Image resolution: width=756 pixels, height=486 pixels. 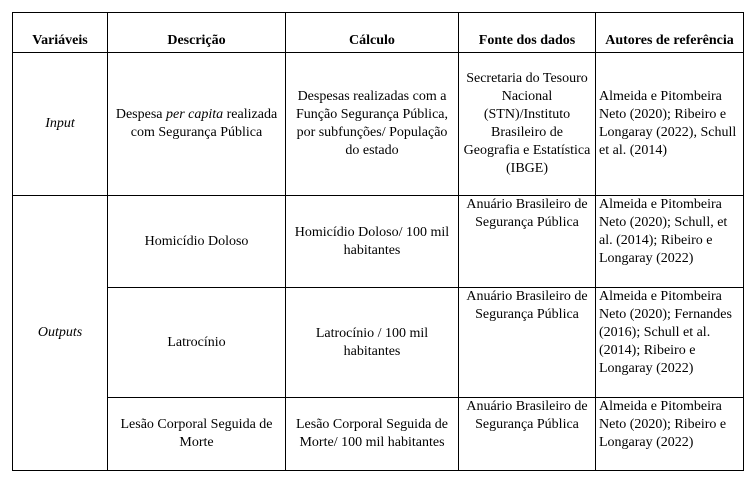 I want to click on description-text: realizada com Segurança Pública, so click(x=204, y=123).